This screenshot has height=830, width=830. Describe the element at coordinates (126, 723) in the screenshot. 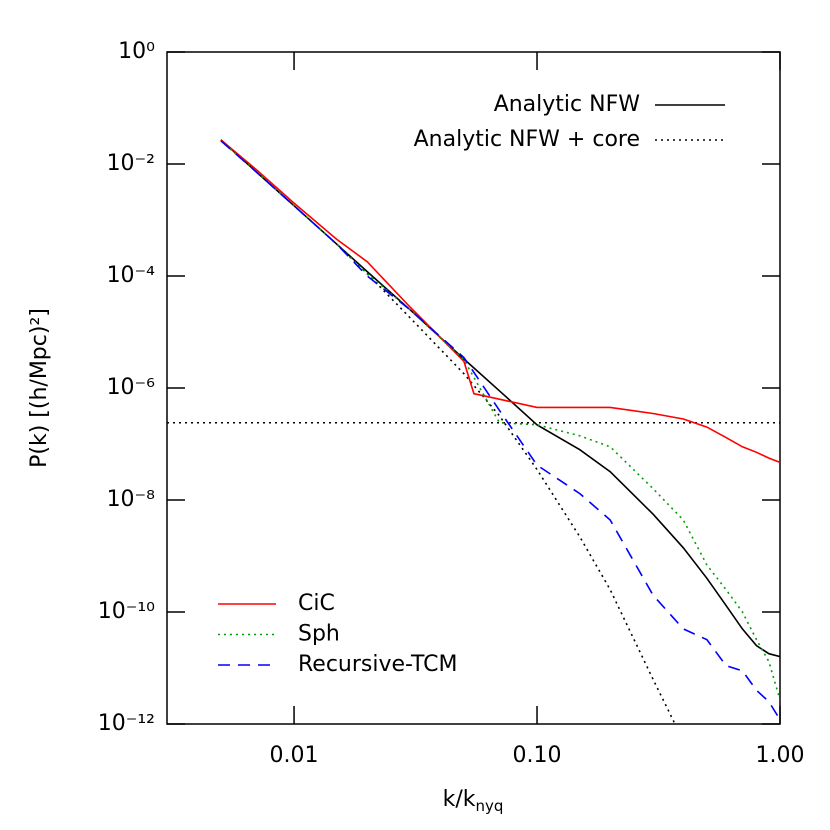

I see `y-tick-label: 10⁻¹²` at that location.